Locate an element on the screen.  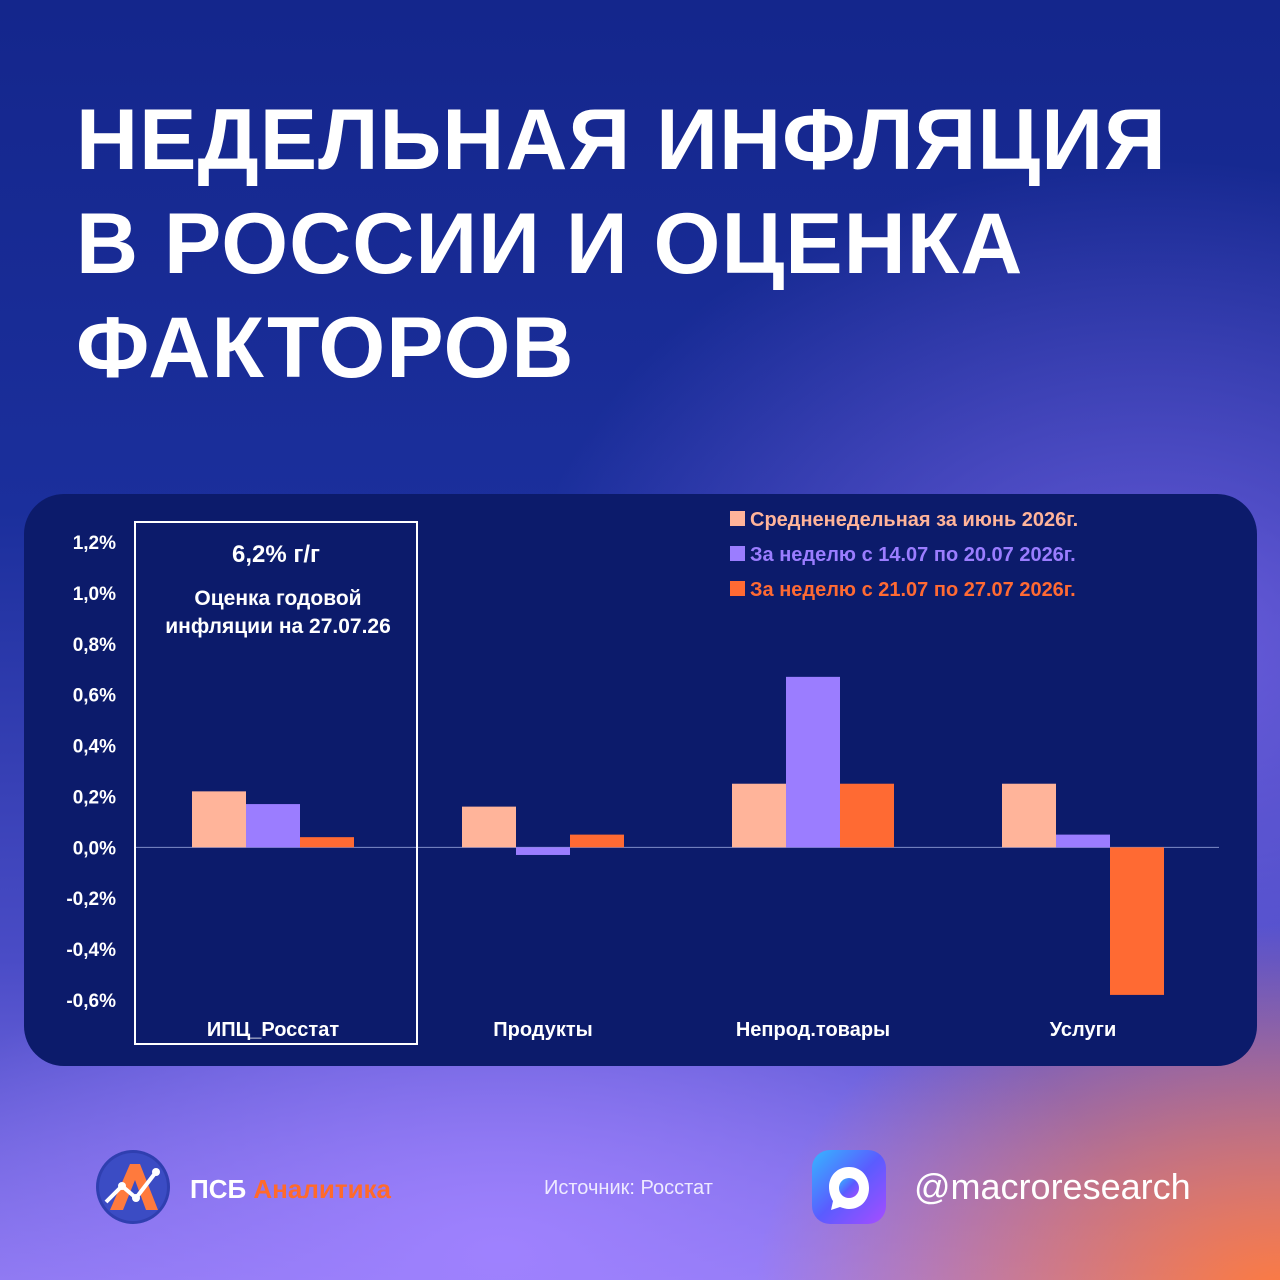
y-tick-label: 0,4% is located at coordinates (94, 747).